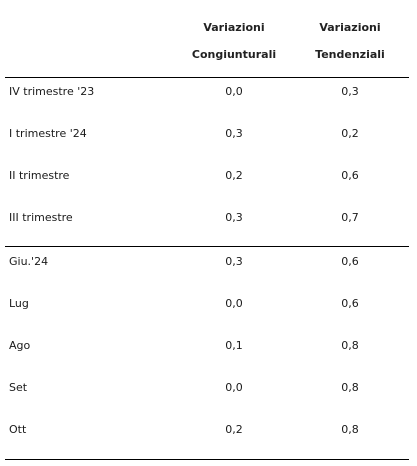  Describe the element at coordinates (234, 27) in the screenshot. I see `header-congiunturali-line1: Variazioni` at that location.